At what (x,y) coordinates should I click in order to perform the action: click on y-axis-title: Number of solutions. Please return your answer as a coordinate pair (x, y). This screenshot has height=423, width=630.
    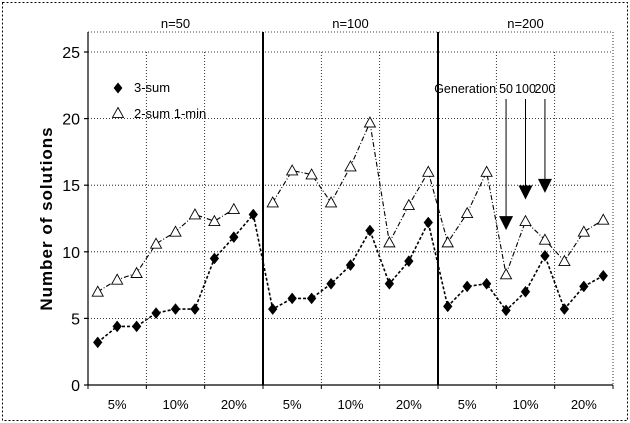
    Looking at the image, I should click on (46, 218).